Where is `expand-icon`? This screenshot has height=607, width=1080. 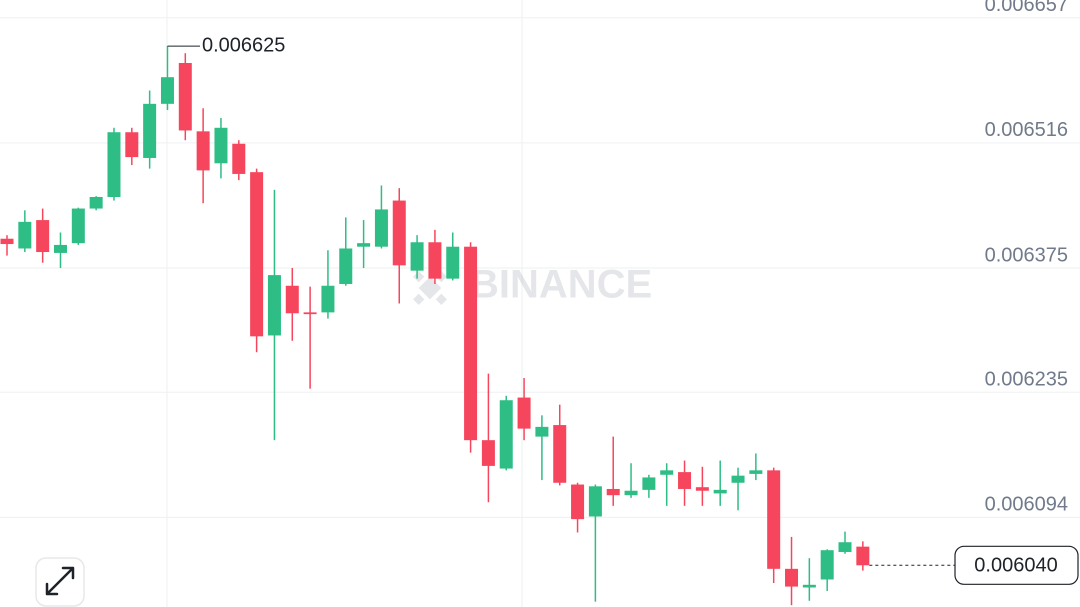
expand-icon is located at coordinates (60, 581).